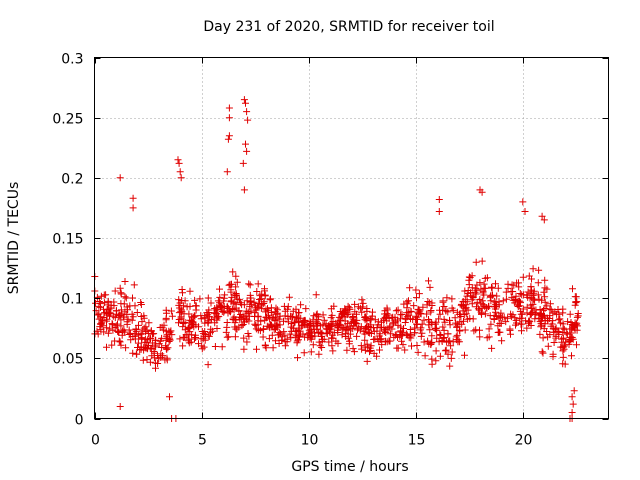 This screenshot has width=640, height=480. Describe the element at coordinates (310, 441) in the screenshot. I see `x-tick-label: 10` at that location.